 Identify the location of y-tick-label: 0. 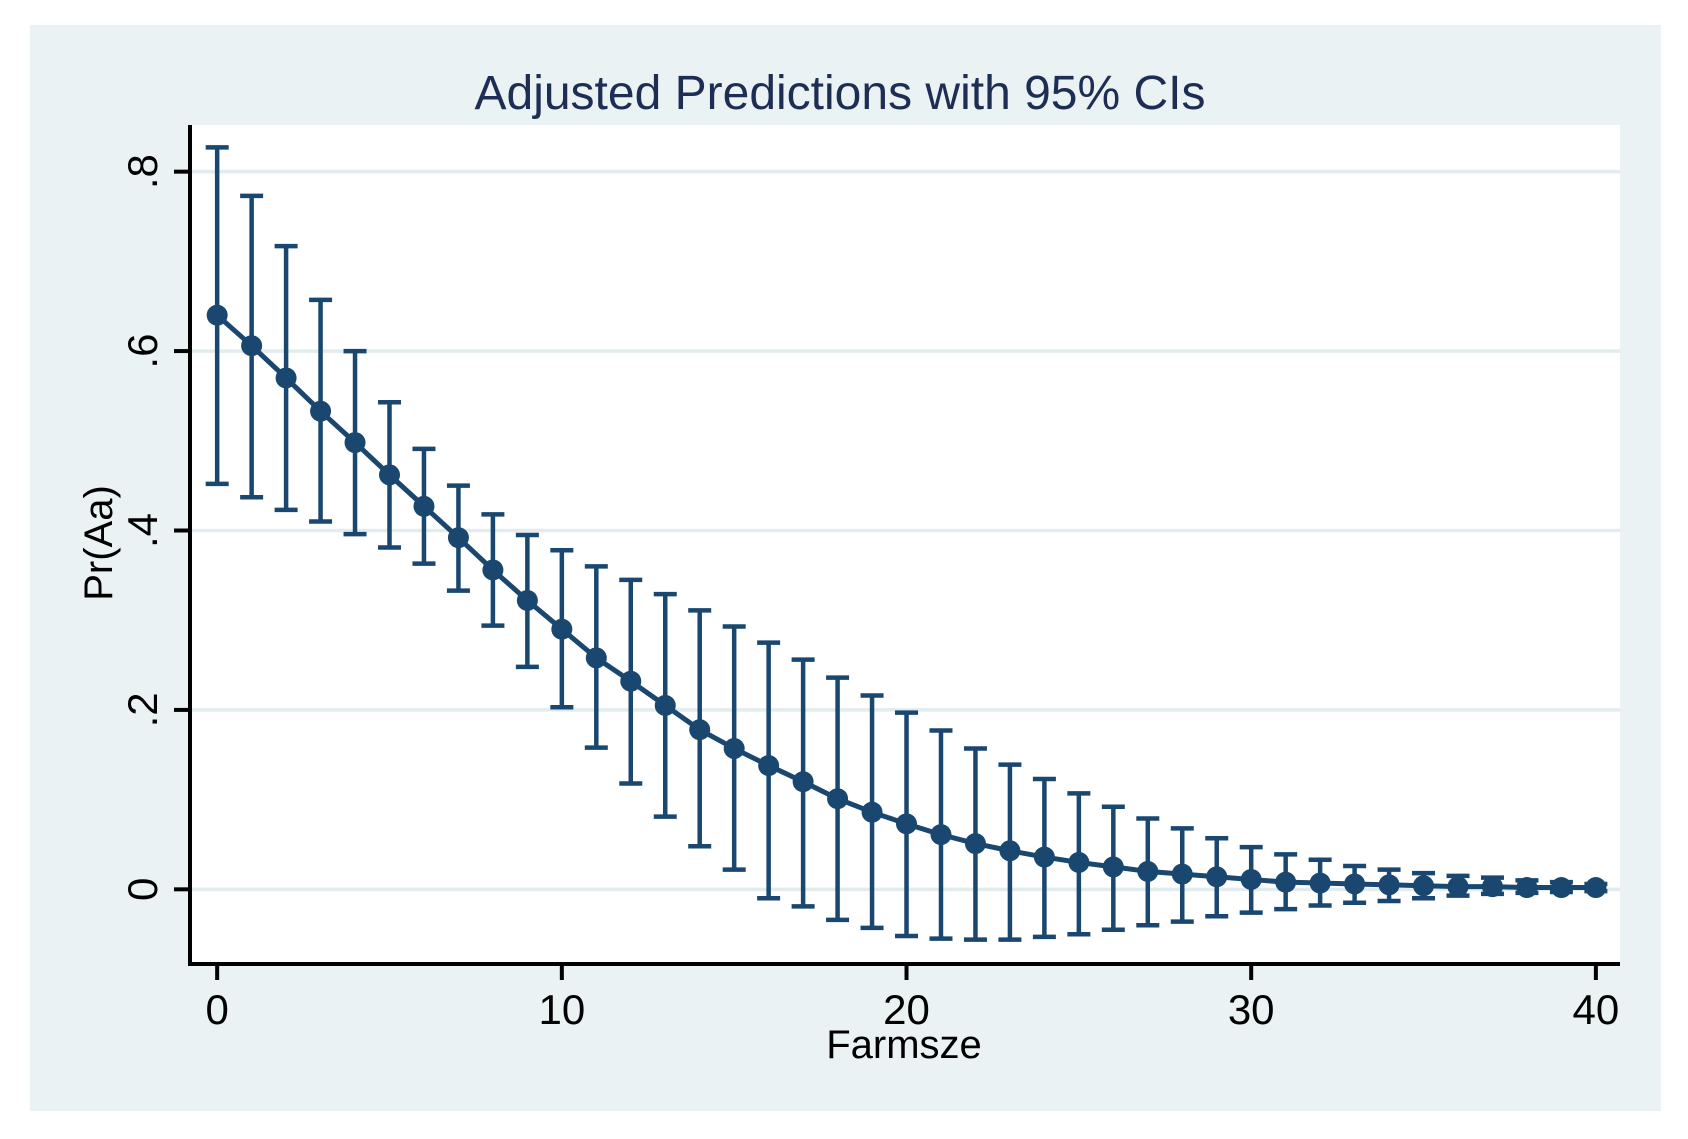
(142, 889).